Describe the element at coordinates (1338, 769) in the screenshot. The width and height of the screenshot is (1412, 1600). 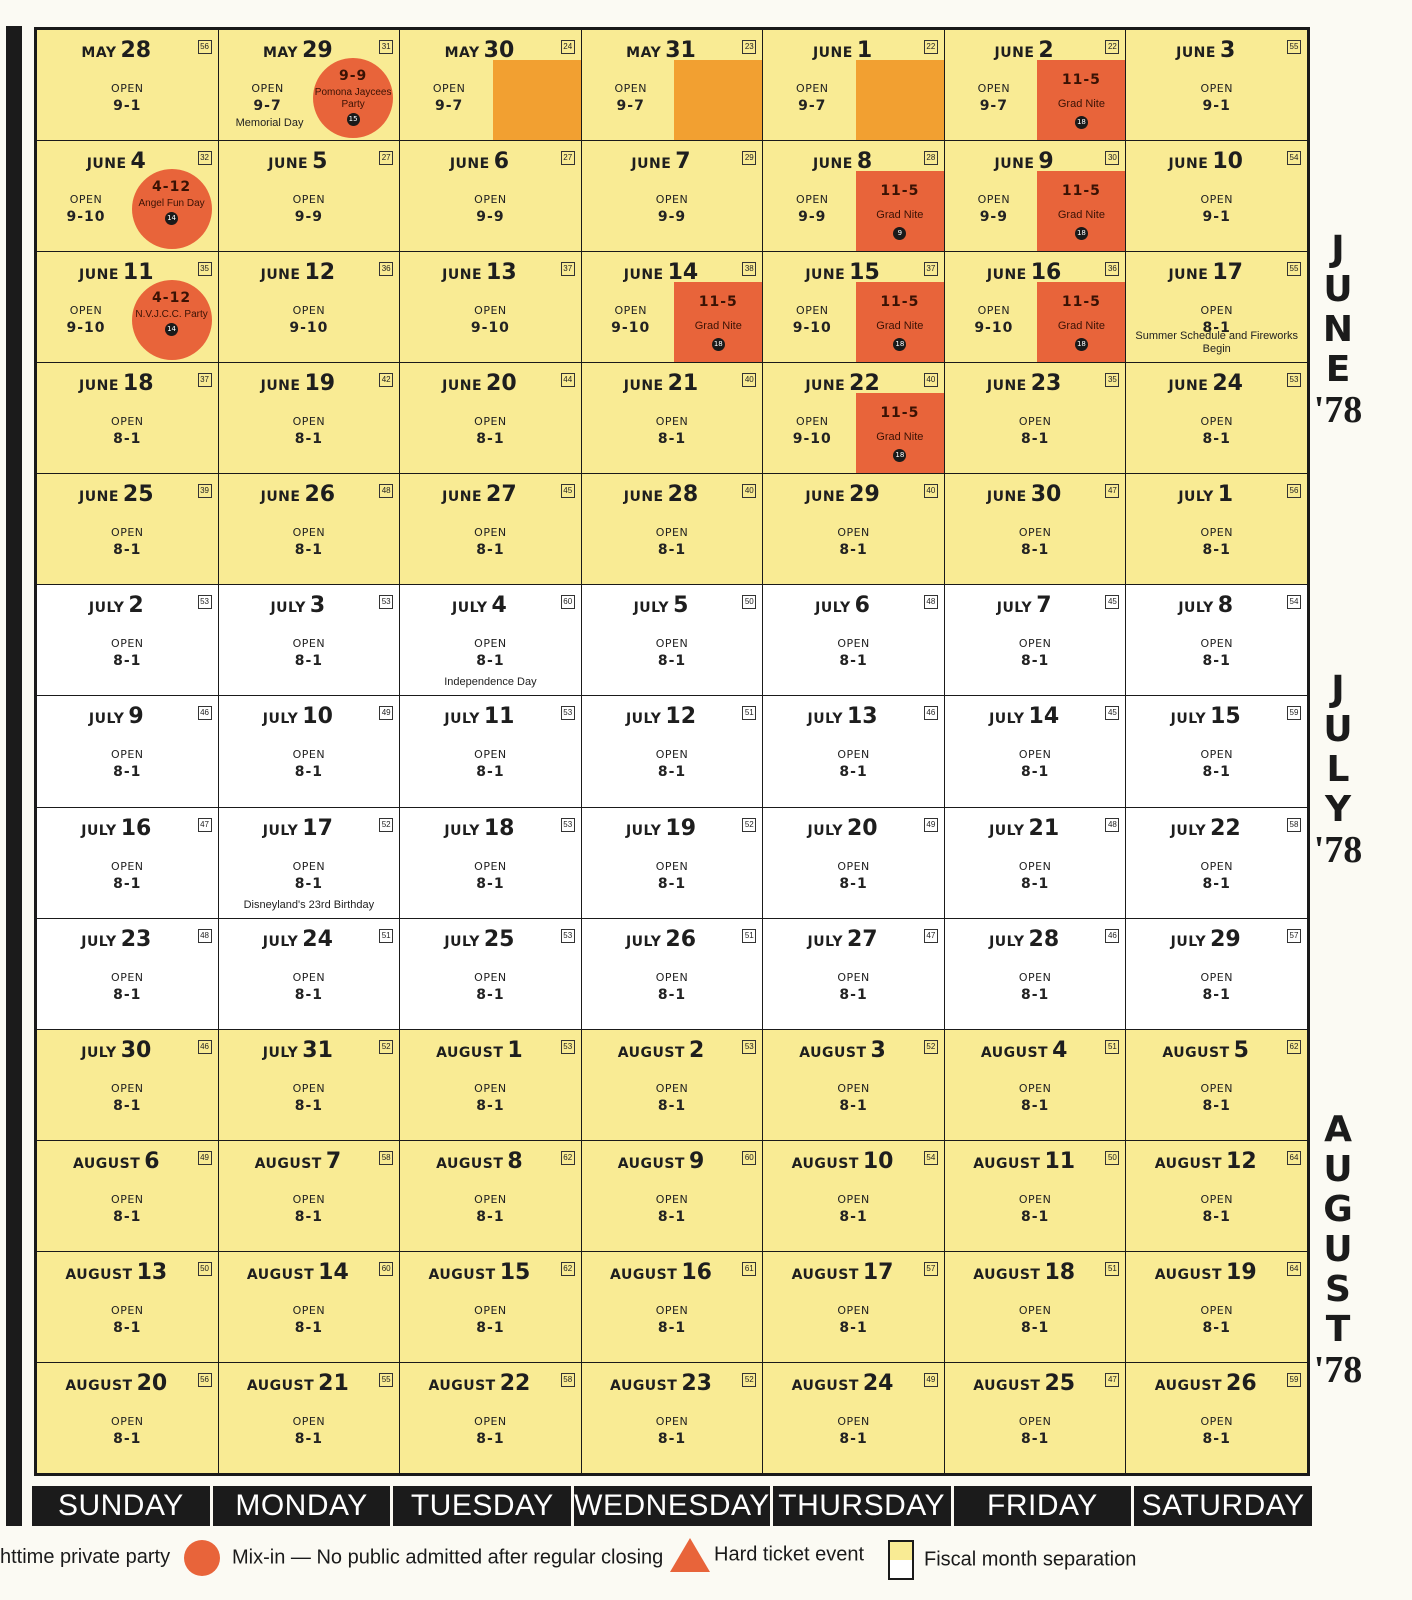
I see `side-letter: L` at that location.